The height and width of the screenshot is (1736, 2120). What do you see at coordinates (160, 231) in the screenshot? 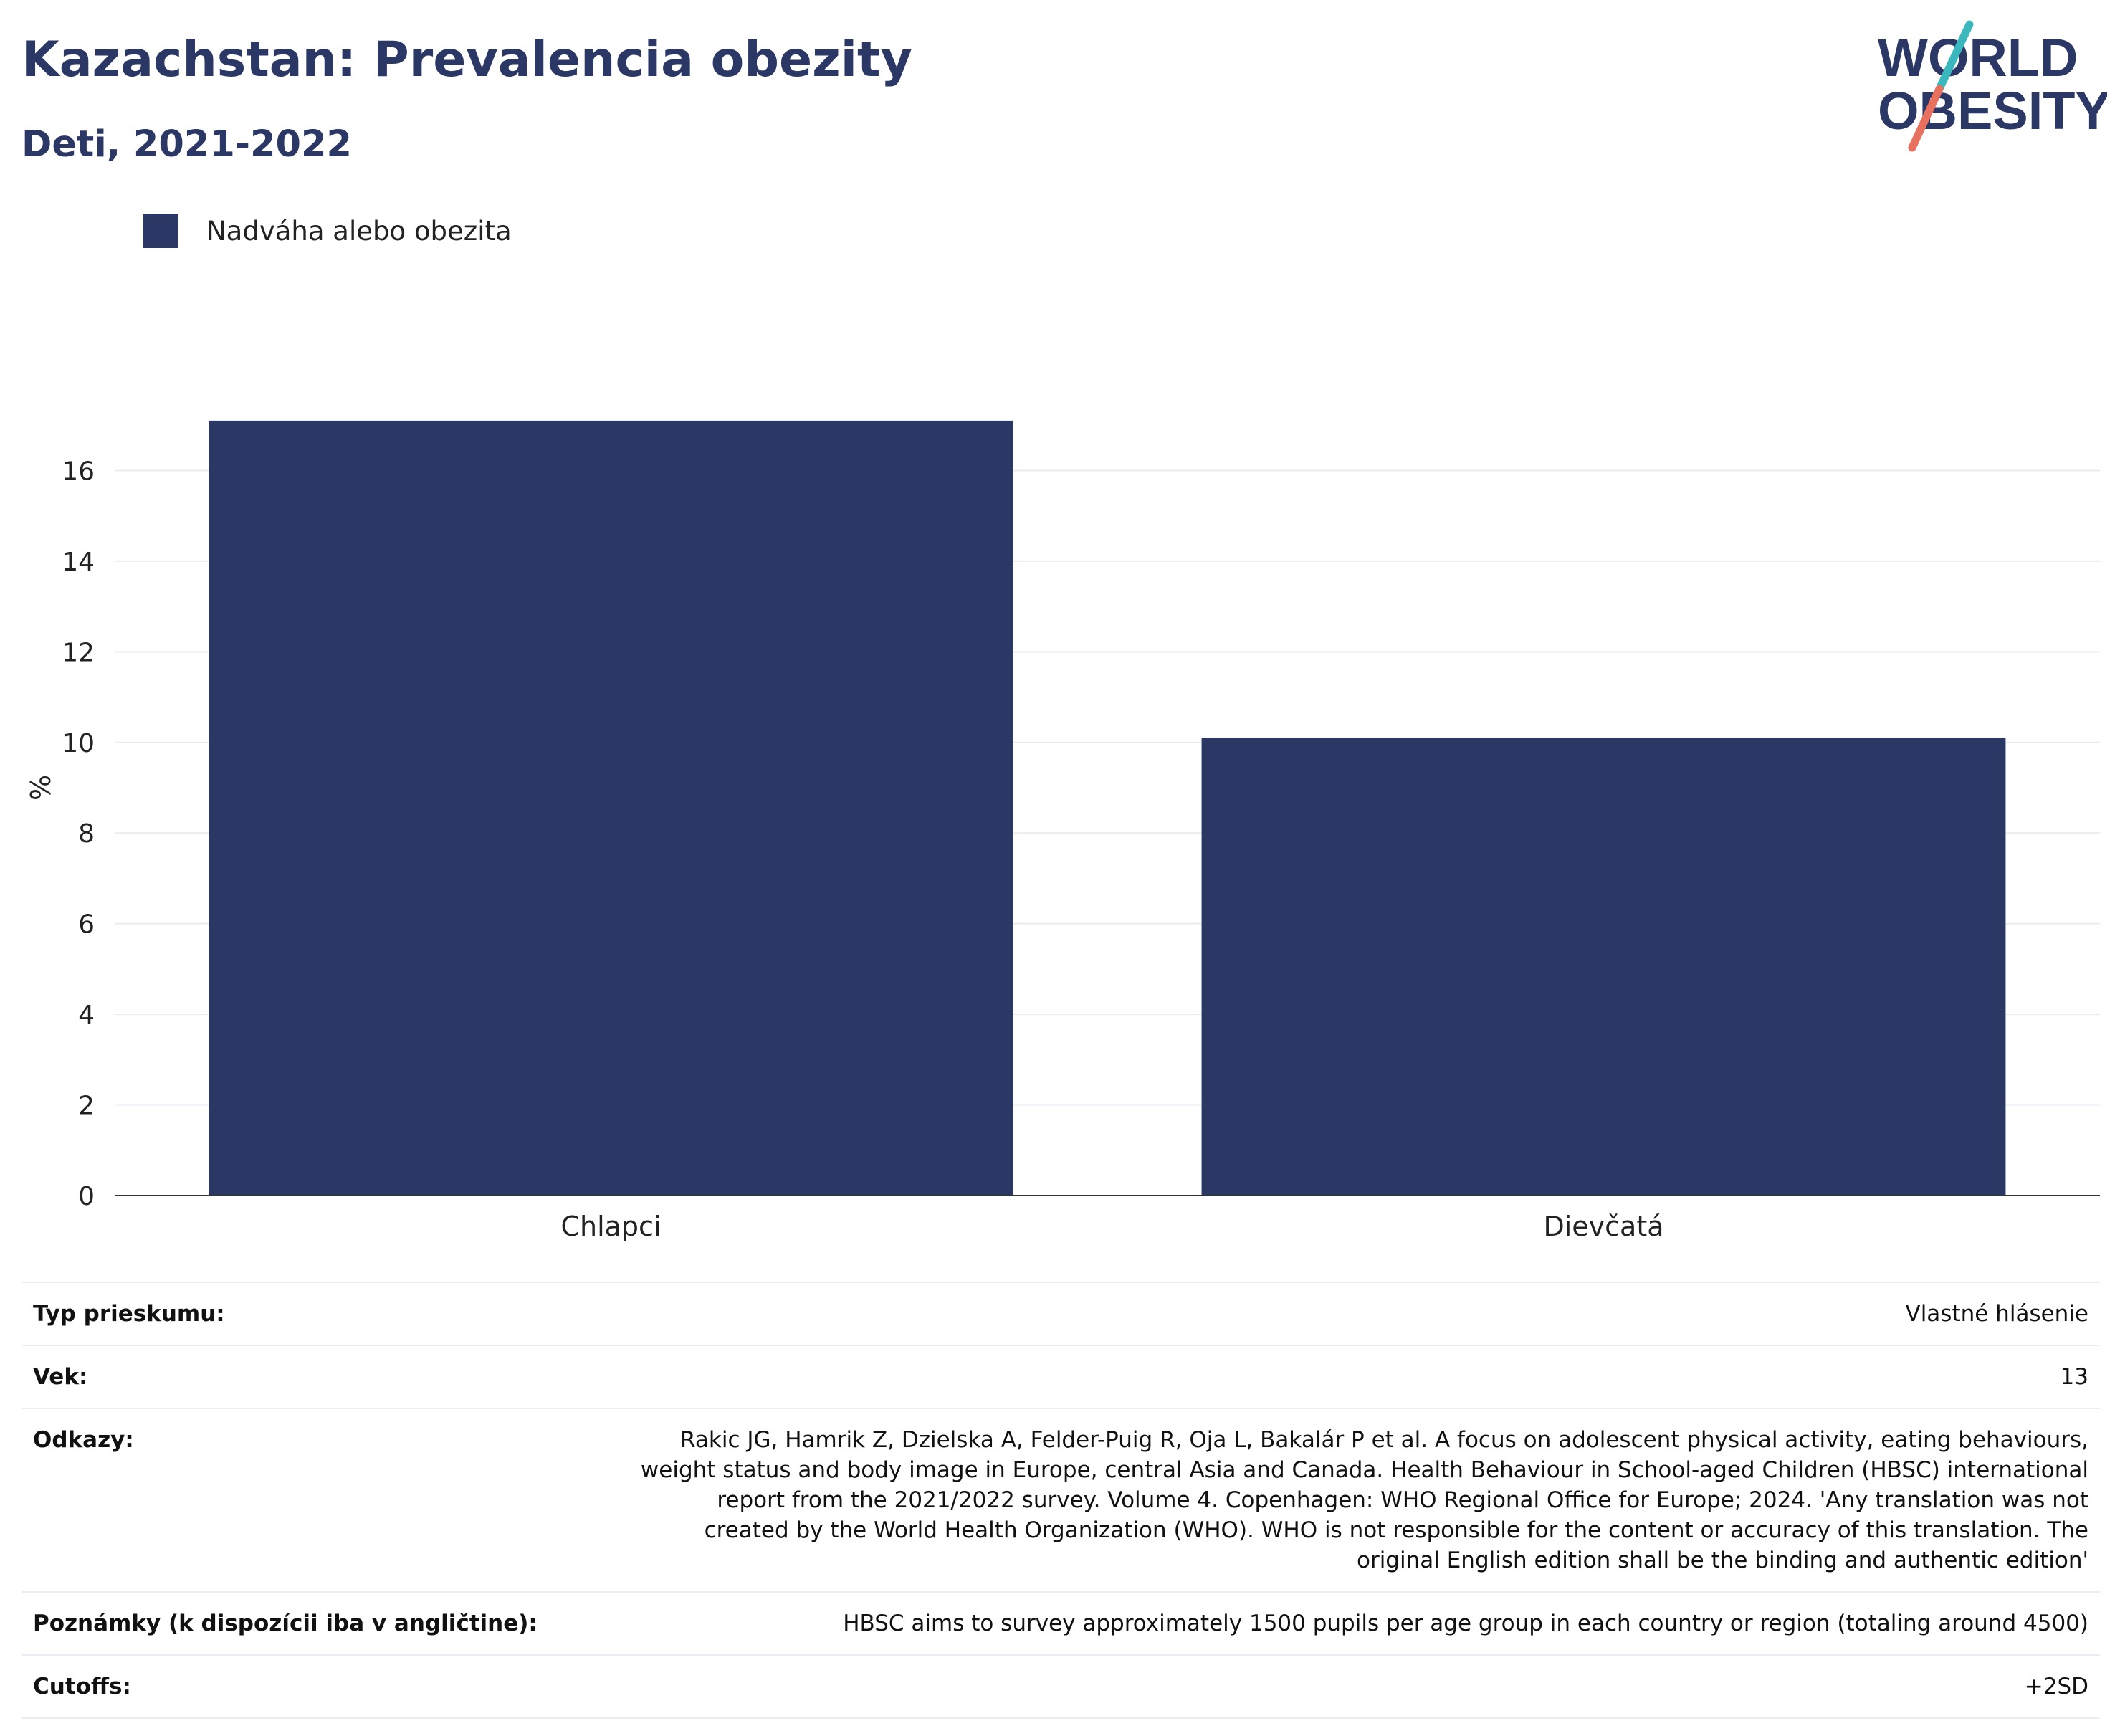
I see `legend-swatch` at bounding box center [160, 231].